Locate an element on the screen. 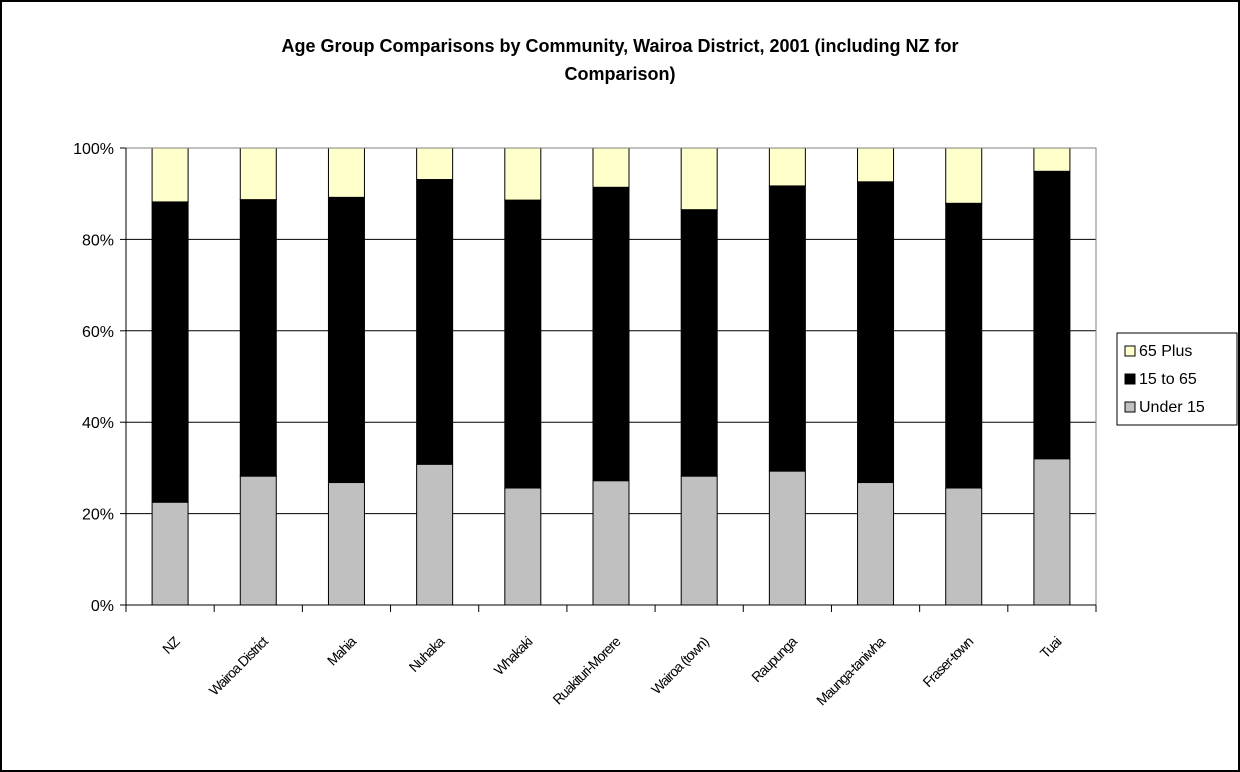 The image size is (1240, 772). bar-65-plus-raupunga is located at coordinates (787, 167).